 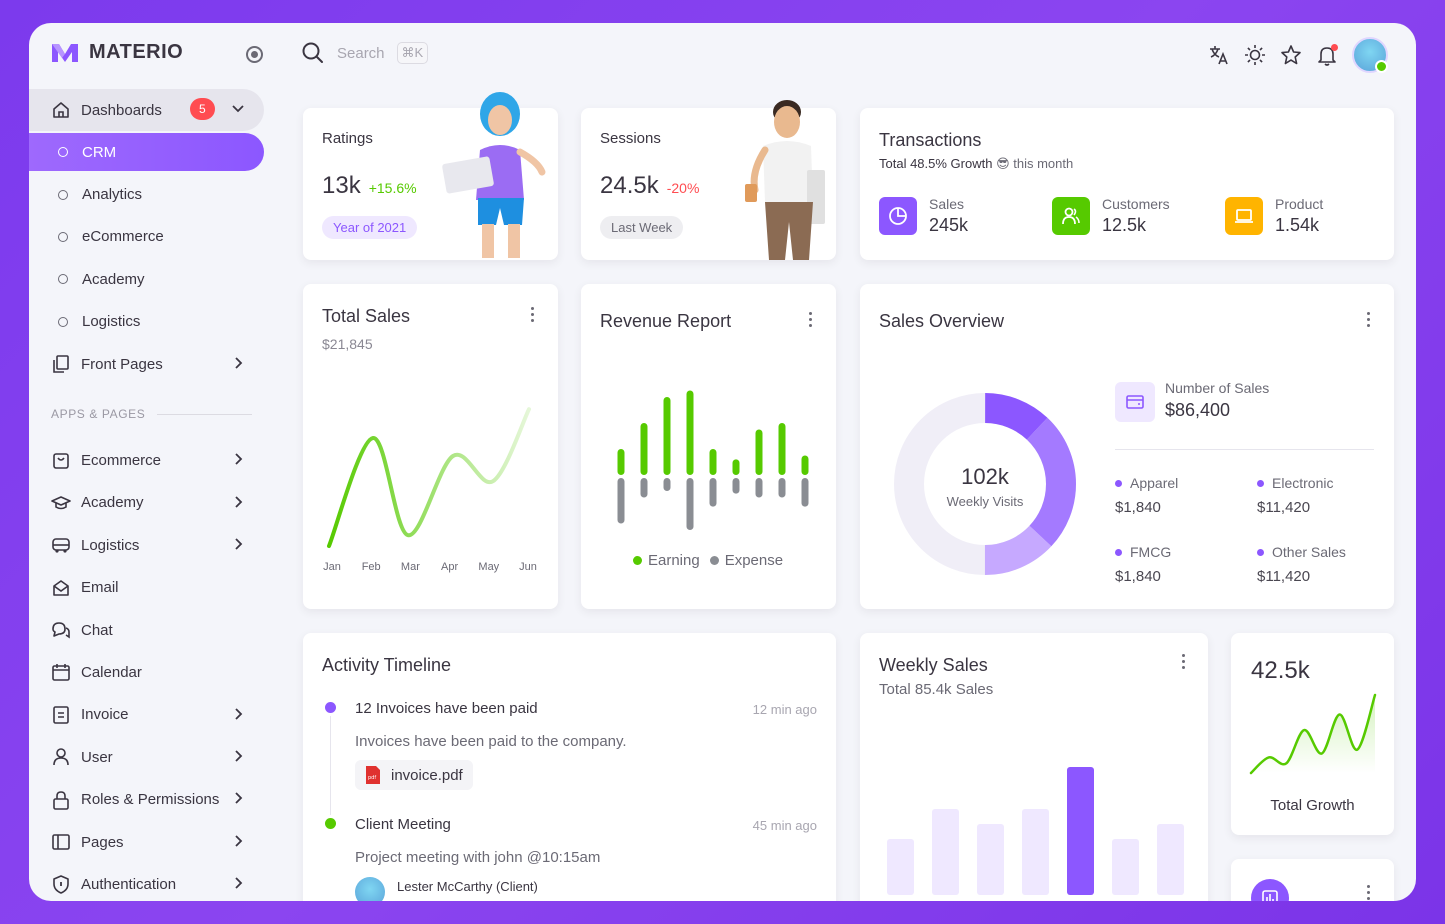 What do you see at coordinates (945, 852) in the screenshot?
I see `weekly-bar` at bounding box center [945, 852].